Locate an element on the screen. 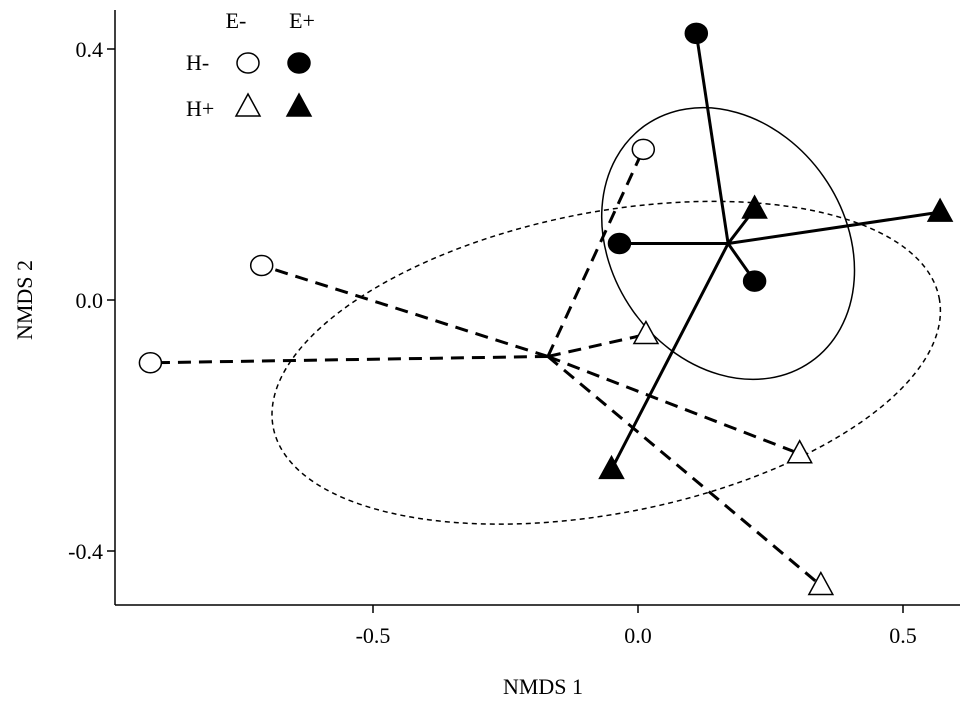 This screenshot has width=968, height=702. y-tick-label: 0.4 is located at coordinates (90, 49).